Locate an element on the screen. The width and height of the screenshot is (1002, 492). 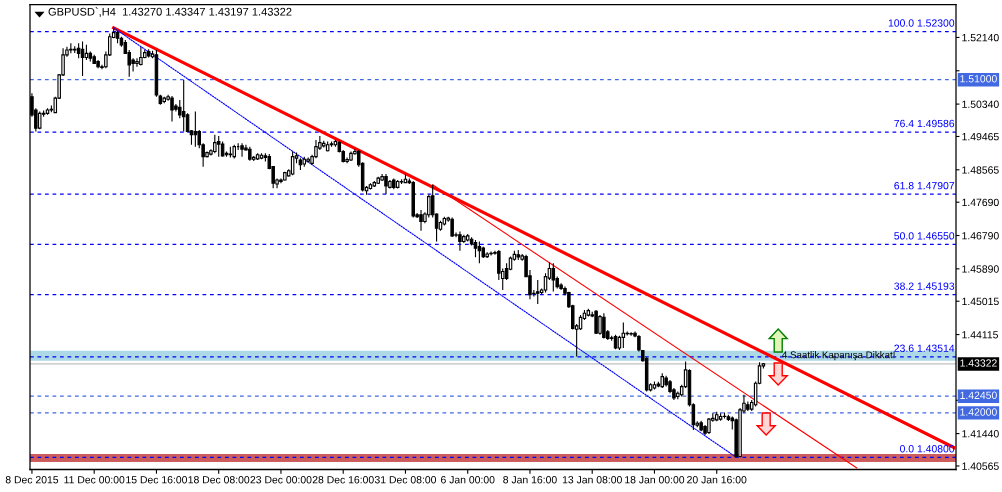
chart-title: GBPUSD`,H4 1.43270 1.43347 1.43197 1.43322 is located at coordinates (170, 12).